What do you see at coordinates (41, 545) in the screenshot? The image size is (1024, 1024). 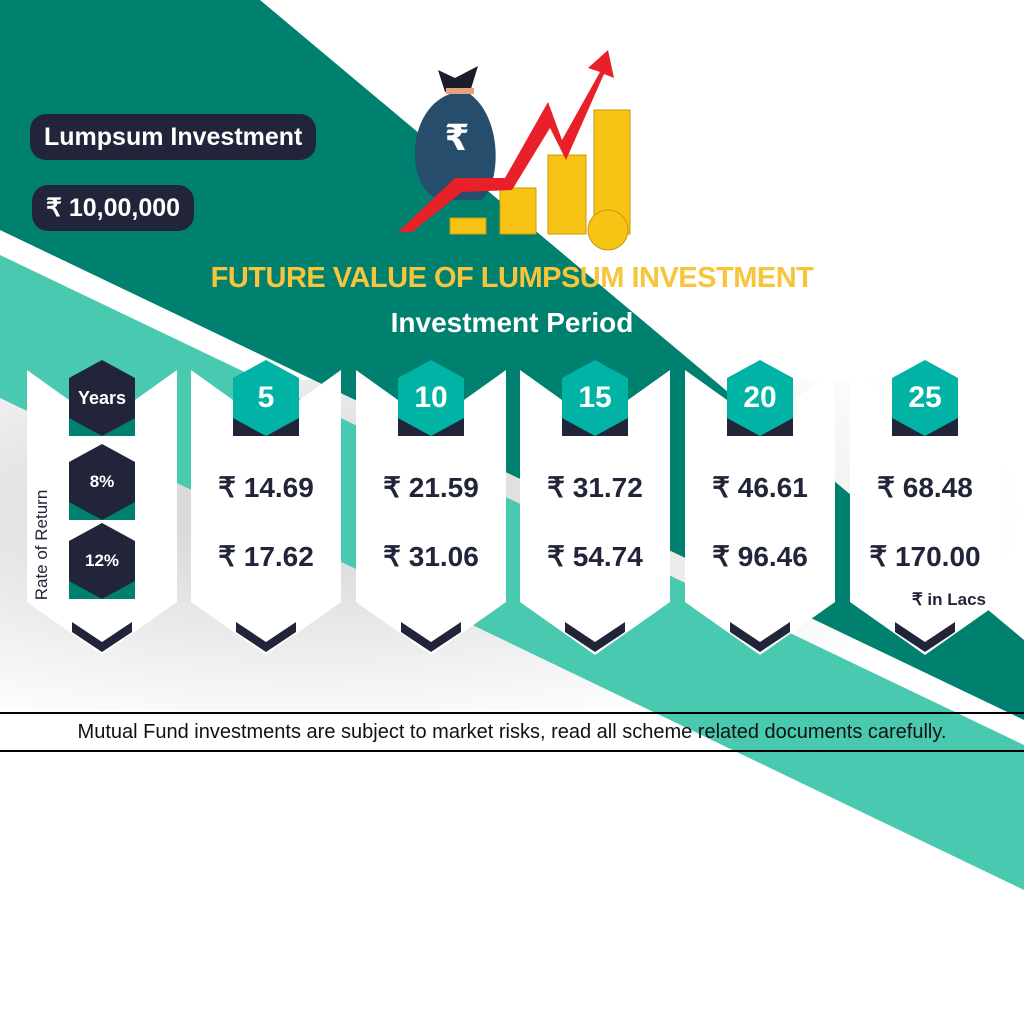 I see `rate-of-return-label: Rate of Return` at bounding box center [41, 545].